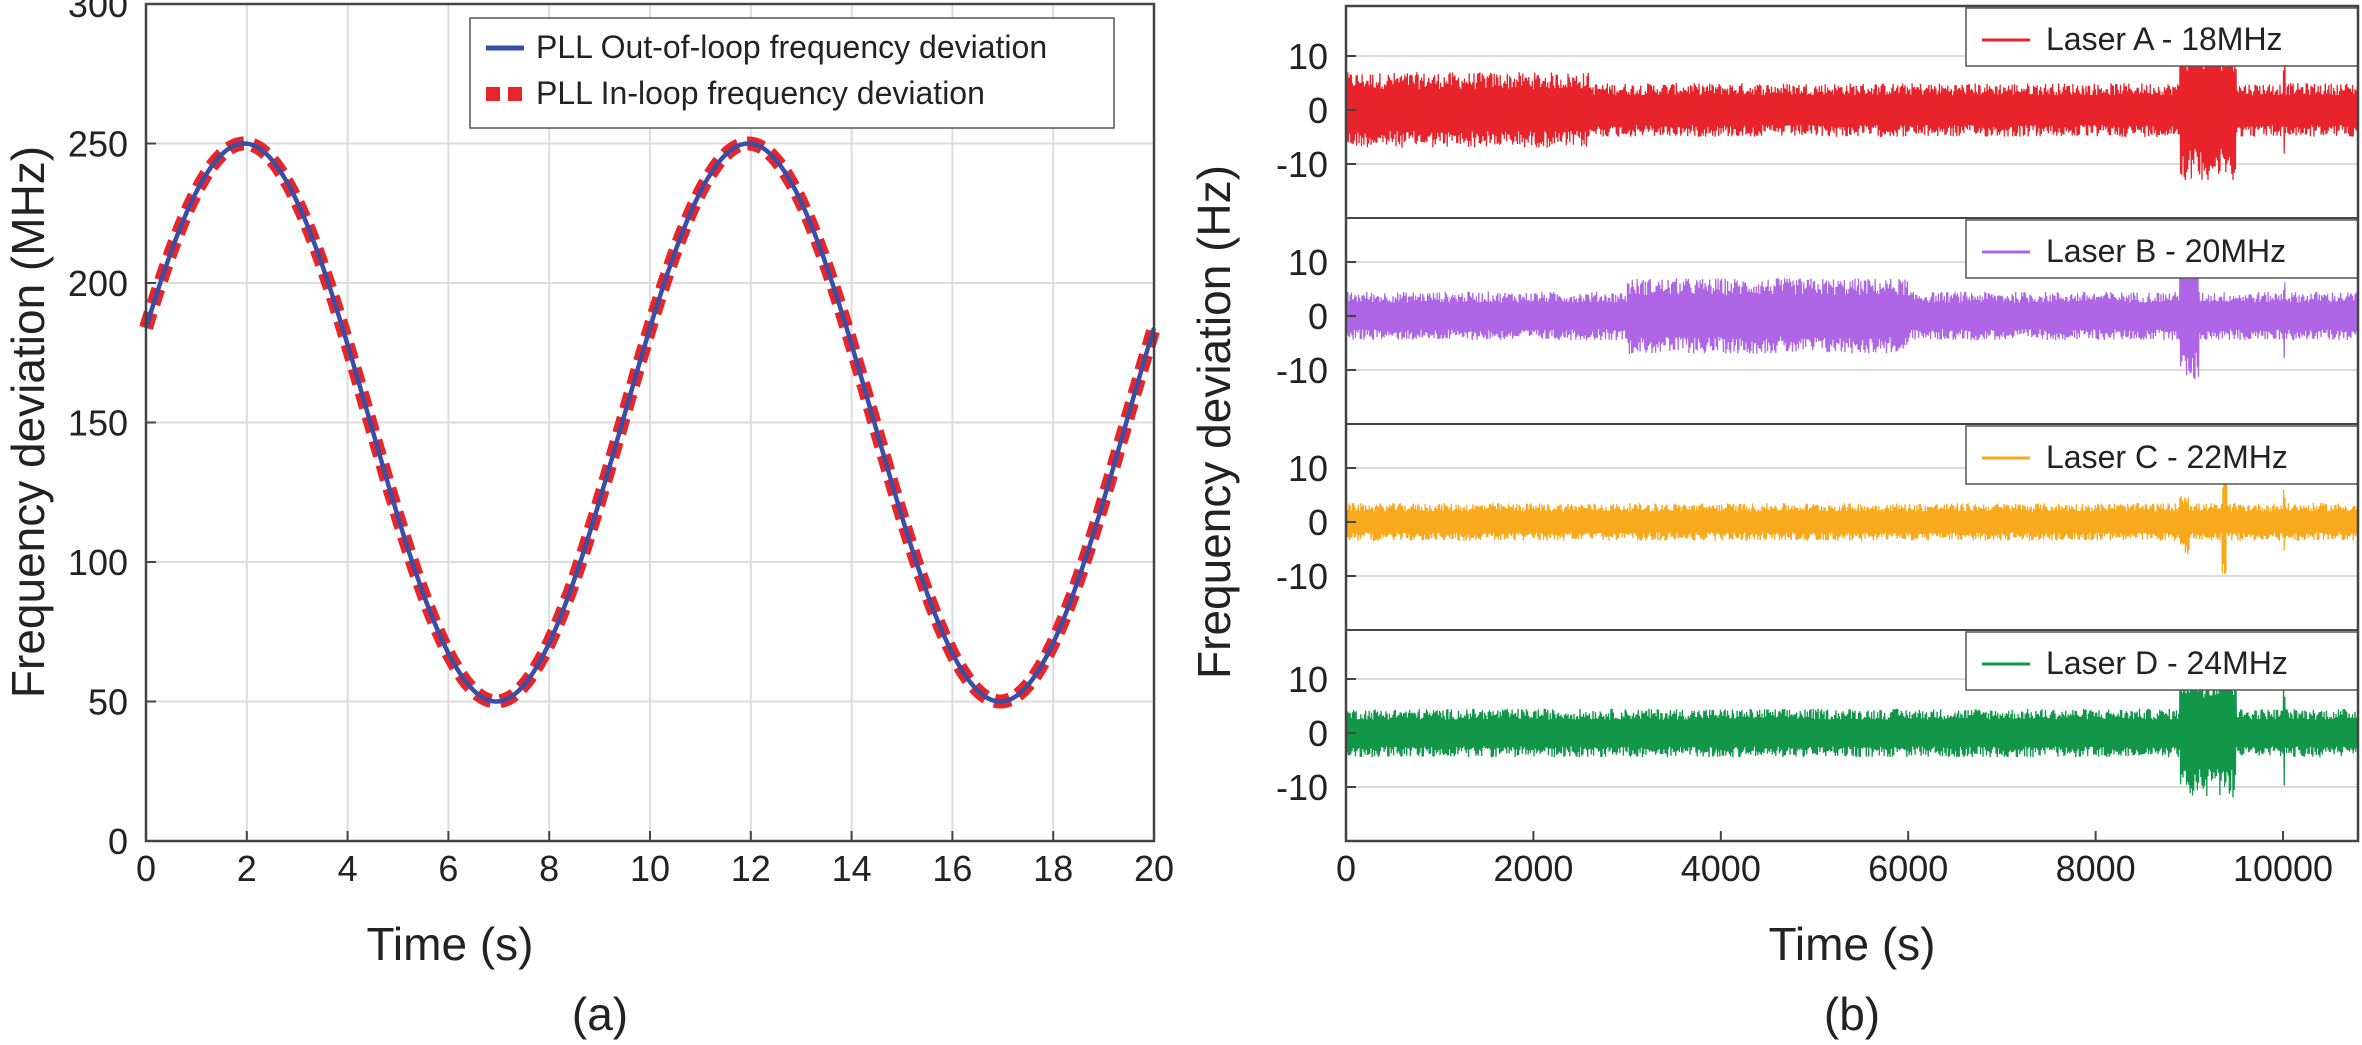  I want to click on panel-a-y-tick-label: 0, so click(118, 841).